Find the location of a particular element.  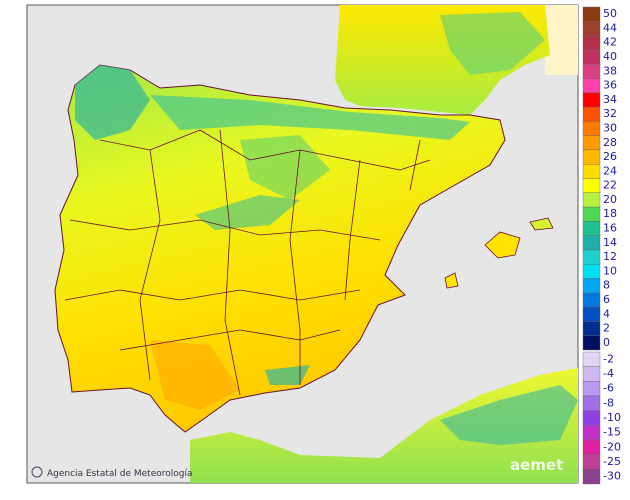

legend-label: -30 is located at coordinates (612, 476).